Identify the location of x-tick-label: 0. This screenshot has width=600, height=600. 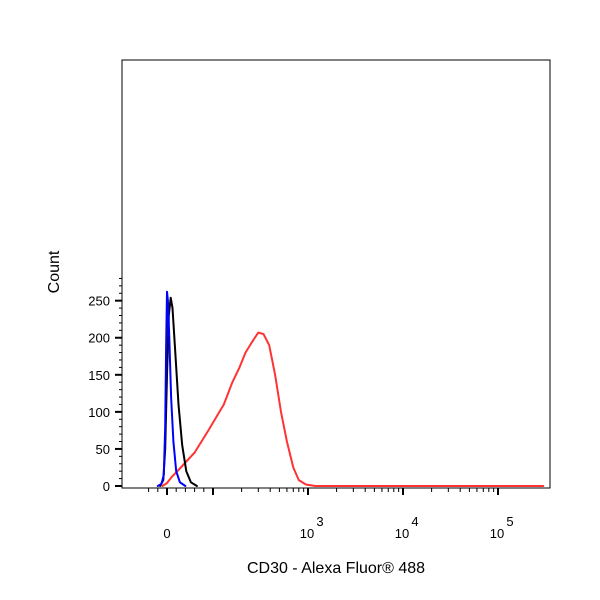
(166, 533).